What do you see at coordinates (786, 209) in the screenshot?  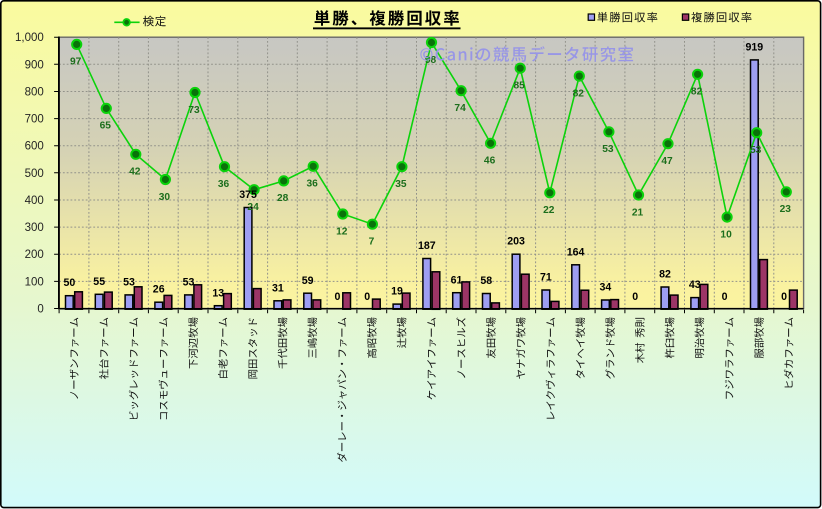 I see `svg-text: 23` at bounding box center [786, 209].